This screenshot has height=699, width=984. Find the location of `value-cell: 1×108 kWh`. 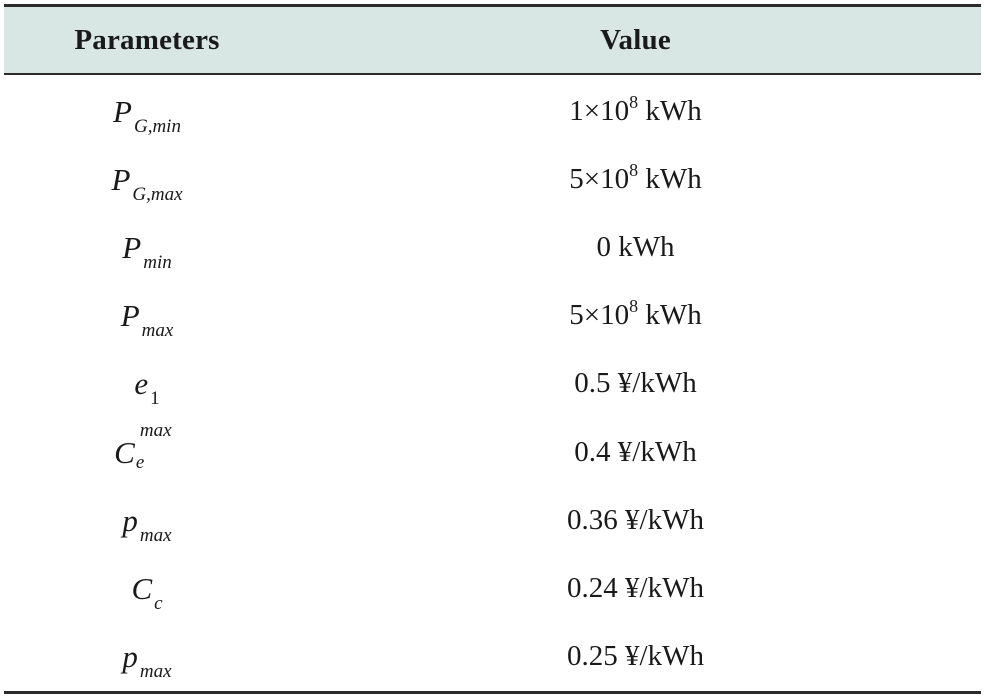

value-cell: 1×108 kWh is located at coordinates (635, 109).